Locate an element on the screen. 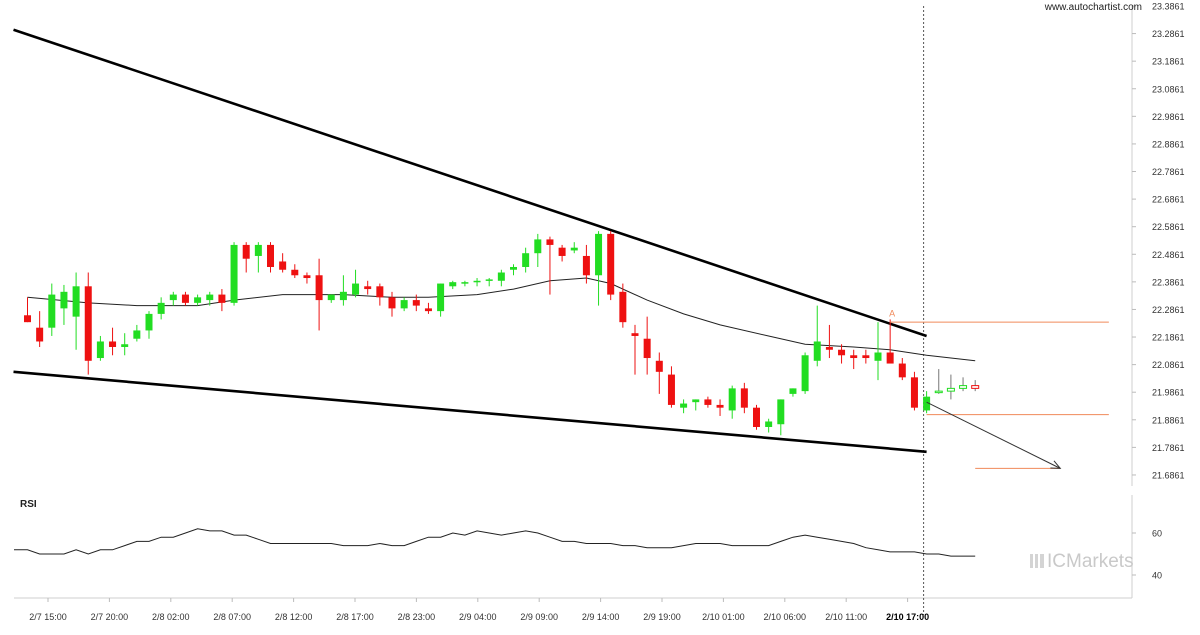  broker-name: ICMarkets is located at coordinates (1090, 561).